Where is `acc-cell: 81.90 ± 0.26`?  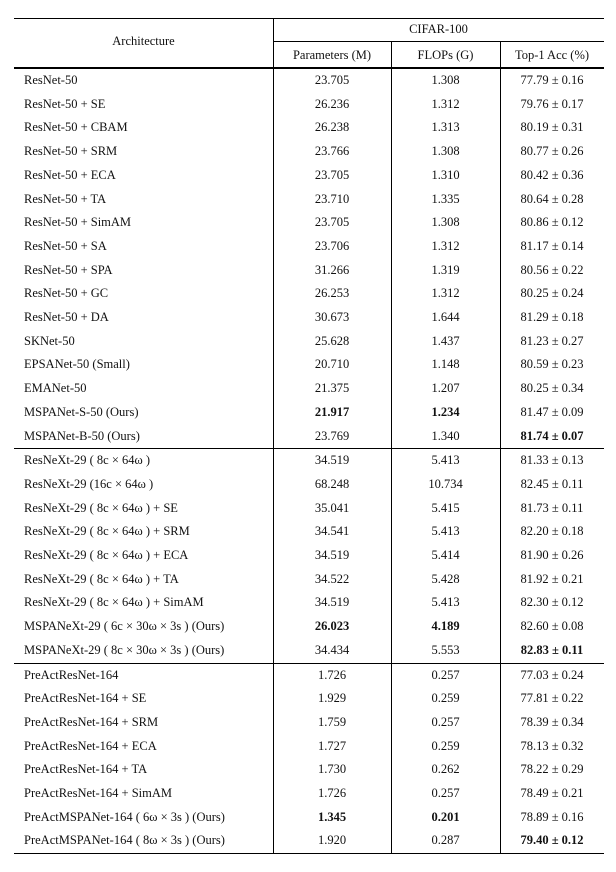
acc-cell: 81.90 ± 0.26 is located at coordinates (552, 555).